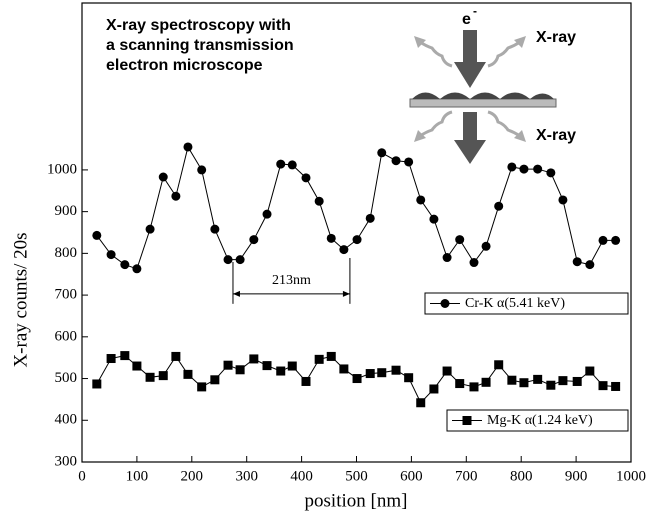 This screenshot has width=653, height=514. Describe the element at coordinates (66, 295) in the screenshot. I see `y-tick-label: 700` at that location.